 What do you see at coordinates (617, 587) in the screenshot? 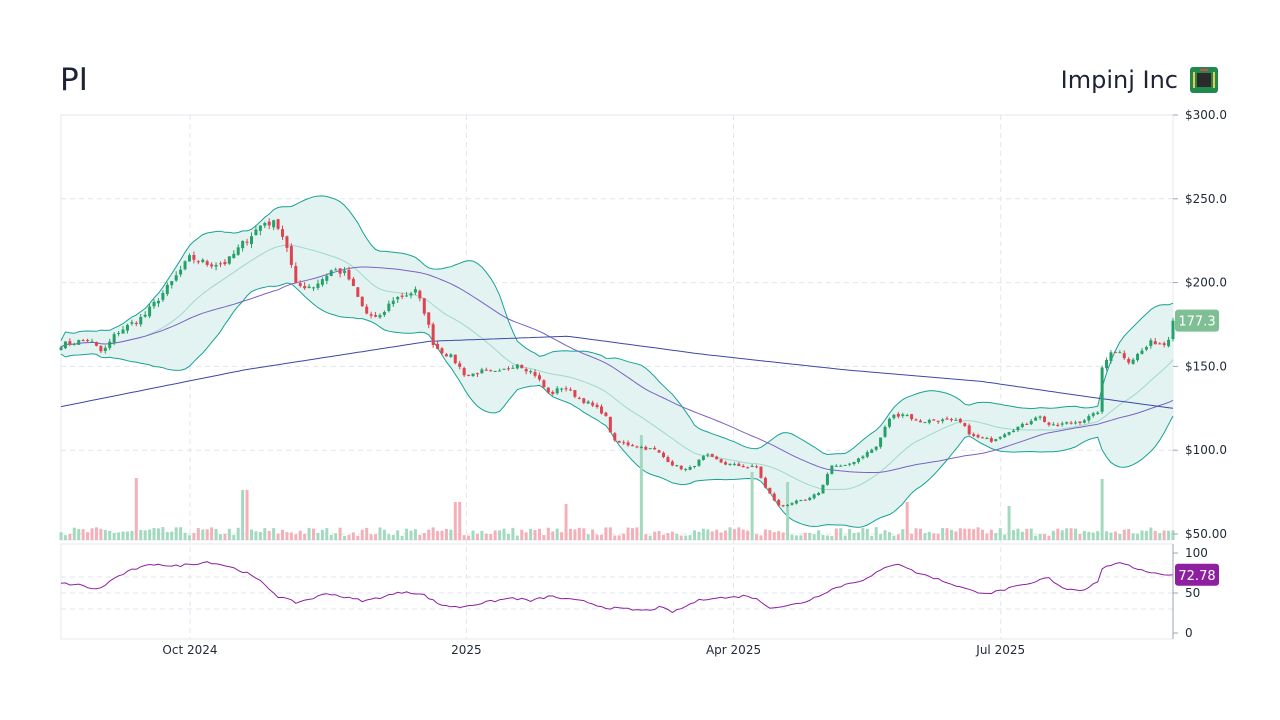
I see `rsi-panel` at bounding box center [617, 587].